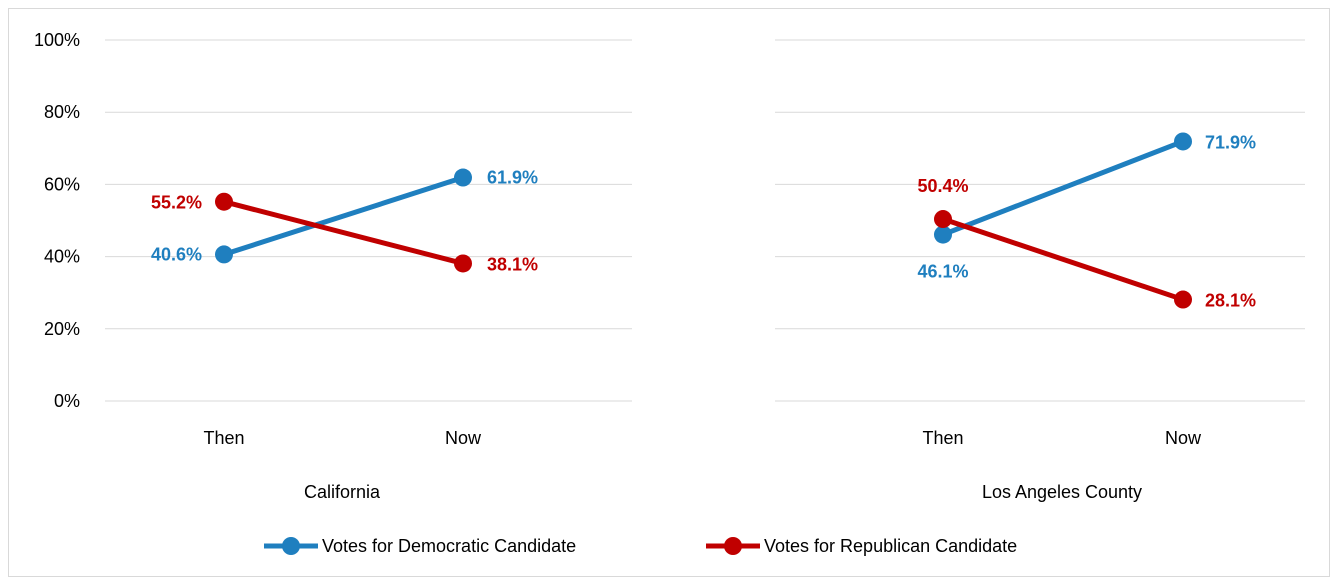  I want to click on y-tick-label: 40%, so click(62, 257).